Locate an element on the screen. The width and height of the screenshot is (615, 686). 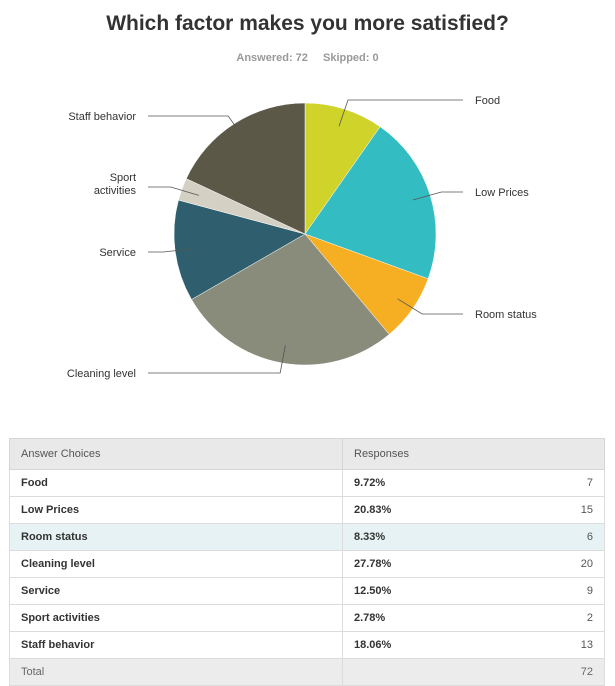
table-row: Staff behavior 18.06% 13 is located at coordinates (307, 645).